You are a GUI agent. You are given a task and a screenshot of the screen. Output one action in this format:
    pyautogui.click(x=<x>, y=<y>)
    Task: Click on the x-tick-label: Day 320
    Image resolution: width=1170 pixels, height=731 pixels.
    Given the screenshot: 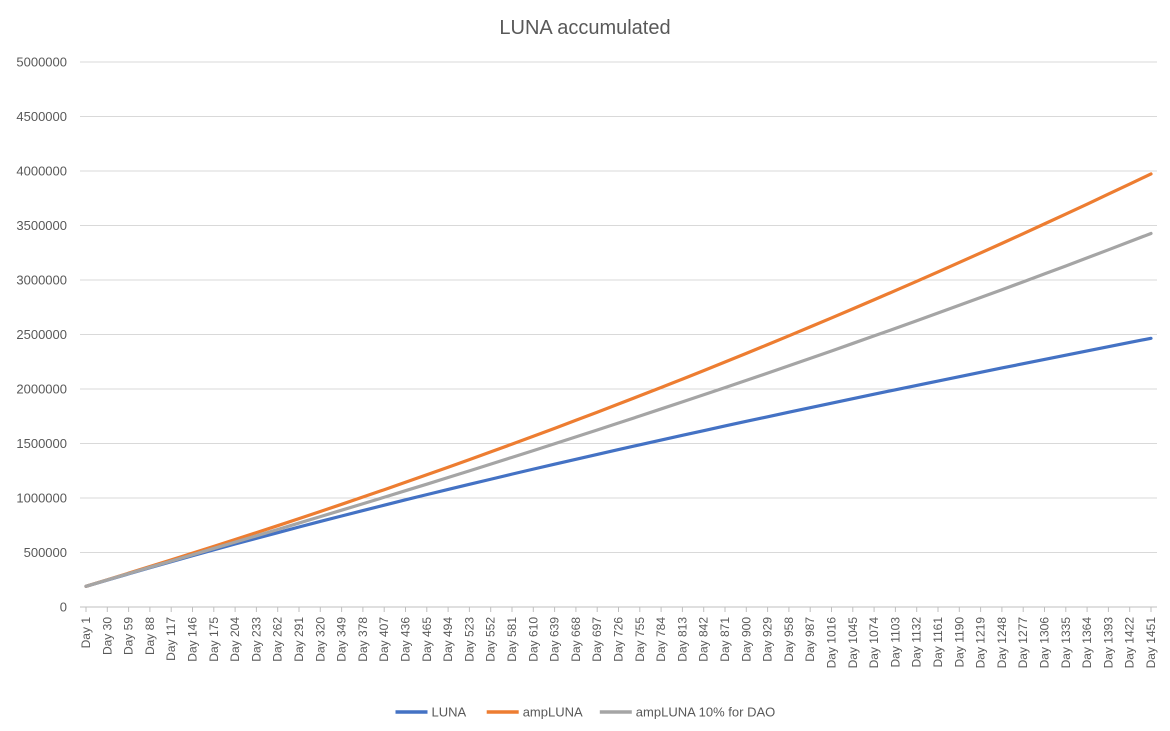 What is the action you would take?
    pyautogui.click(x=320, y=639)
    